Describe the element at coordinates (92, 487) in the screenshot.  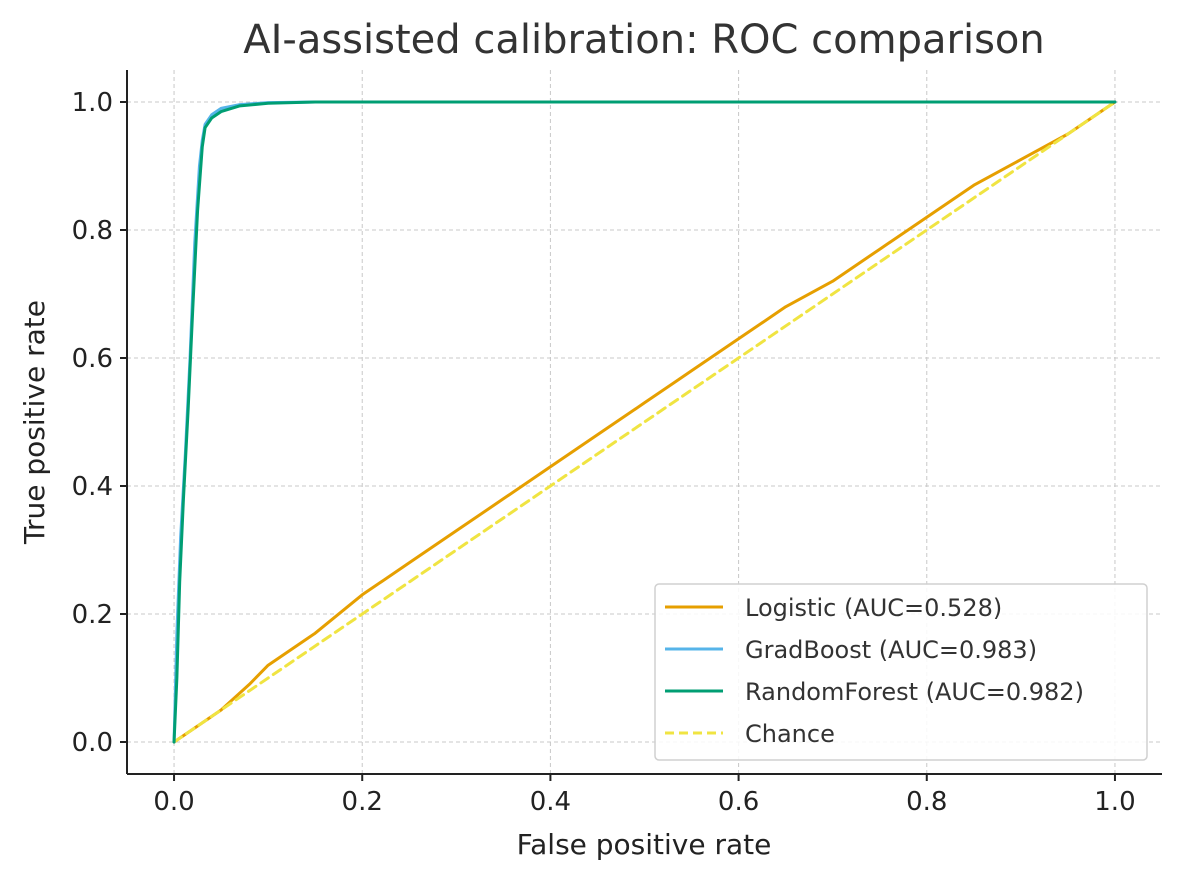
I see `y-tick-label: 0.4` at that location.